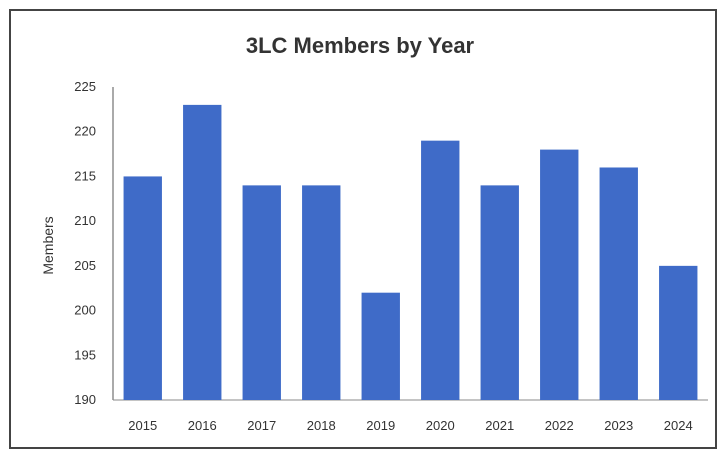  Describe the element at coordinates (202, 252) in the screenshot. I see `bar-2016` at that location.